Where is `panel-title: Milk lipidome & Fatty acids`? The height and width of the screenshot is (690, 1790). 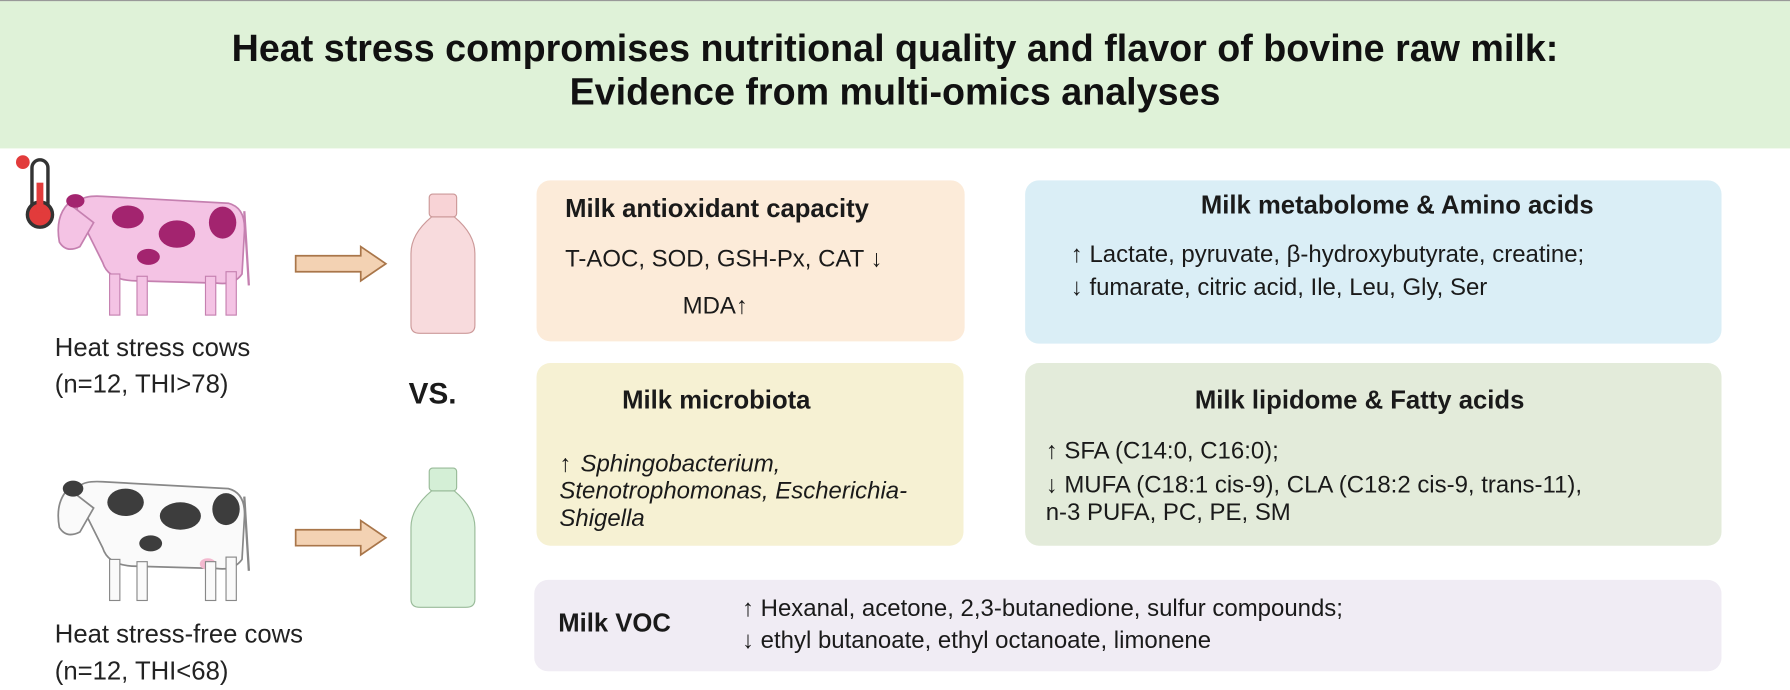
panel-title: Milk lipidome & Fatty acids is located at coordinates (1360, 401).